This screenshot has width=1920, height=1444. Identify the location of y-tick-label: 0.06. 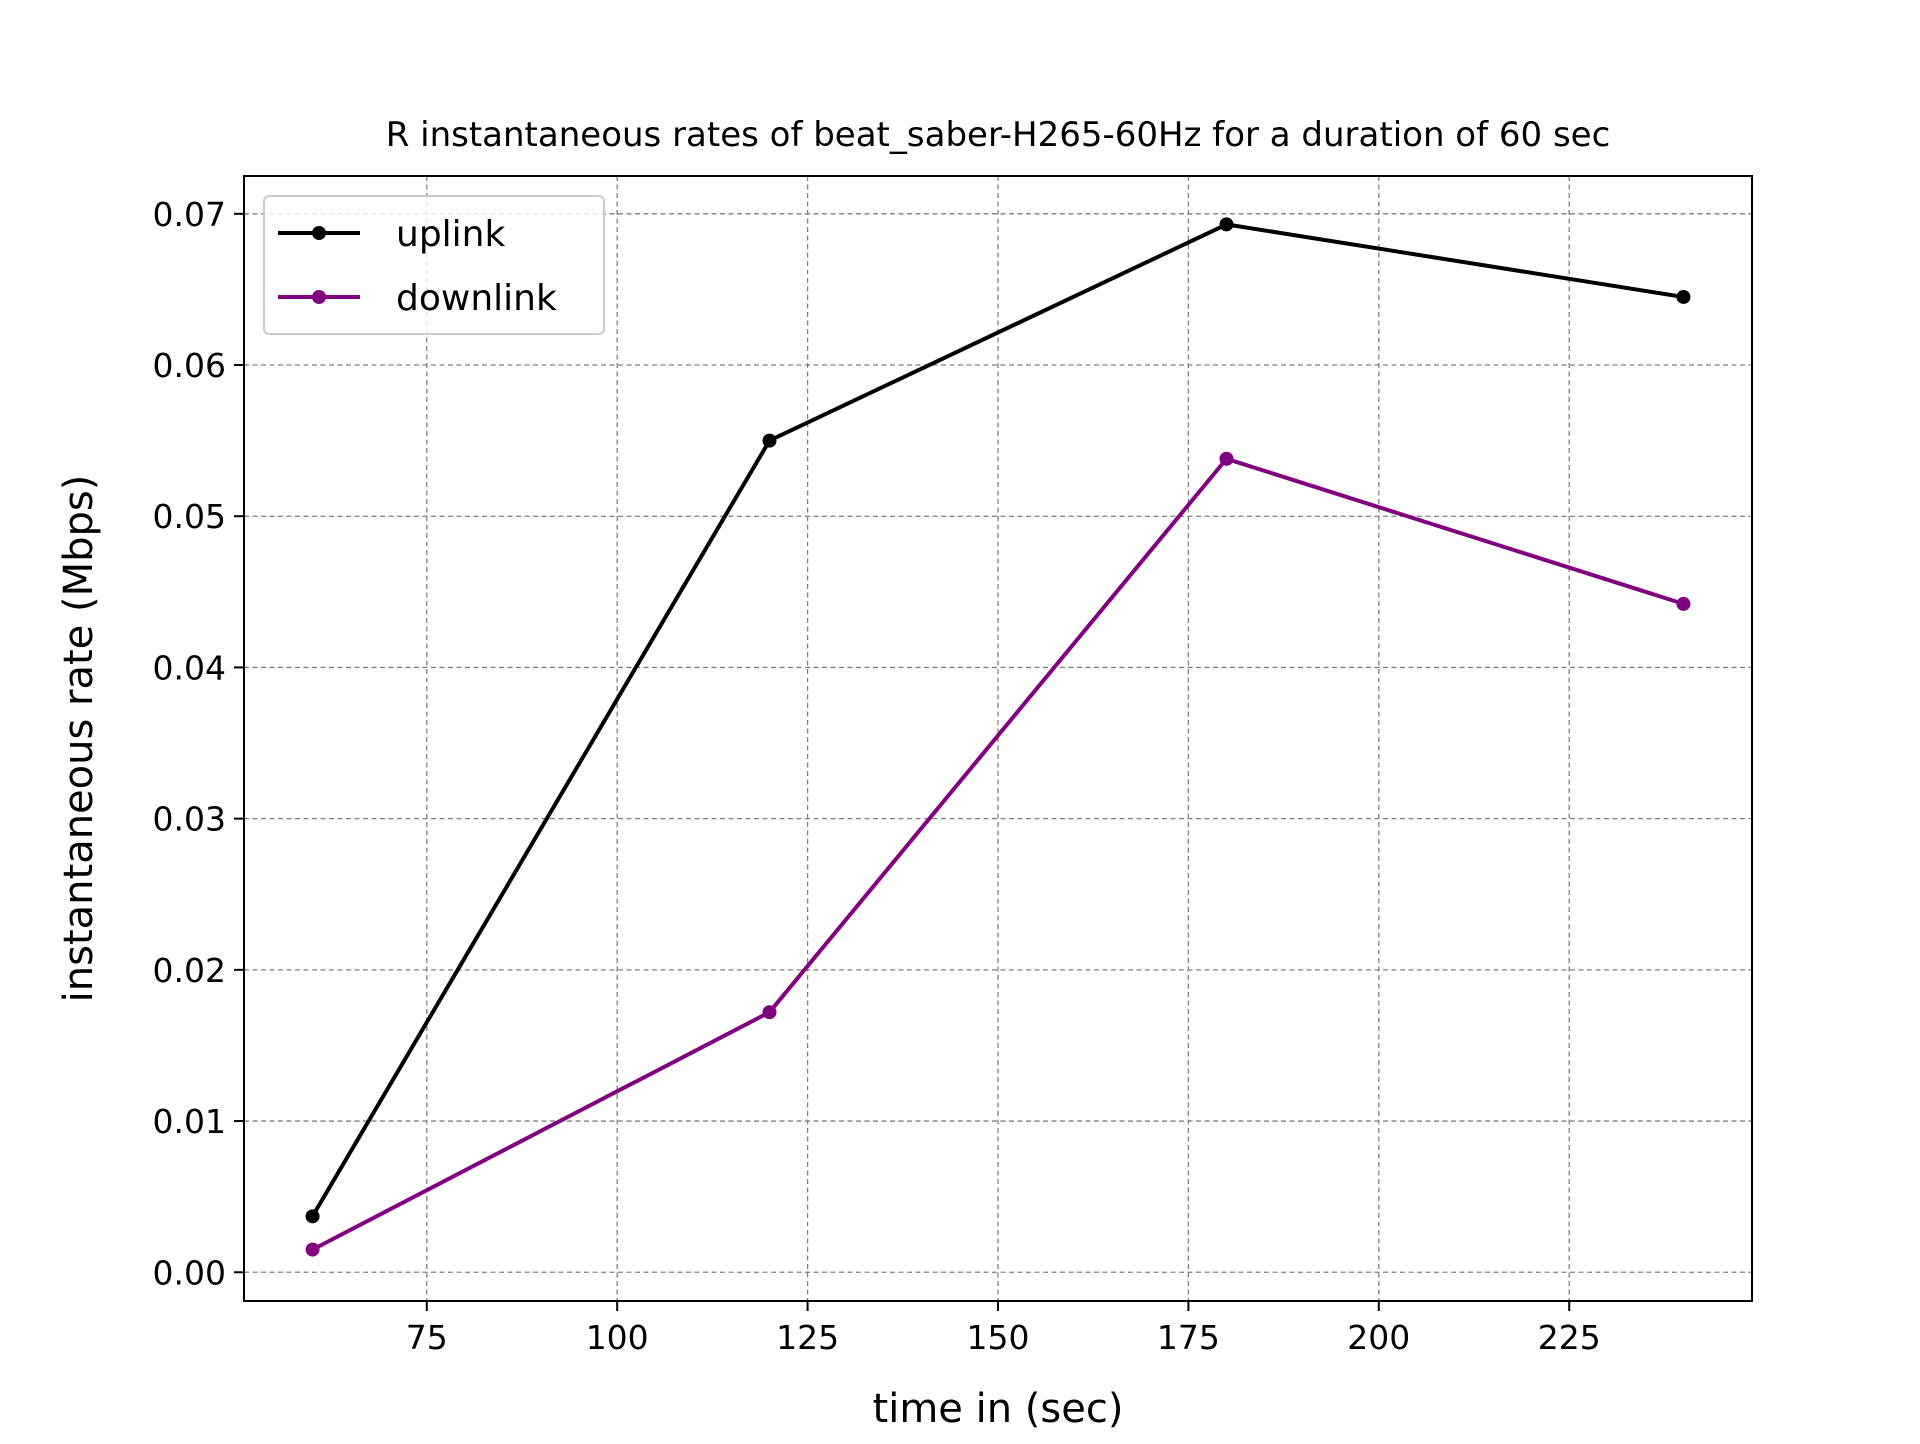
(189, 365).